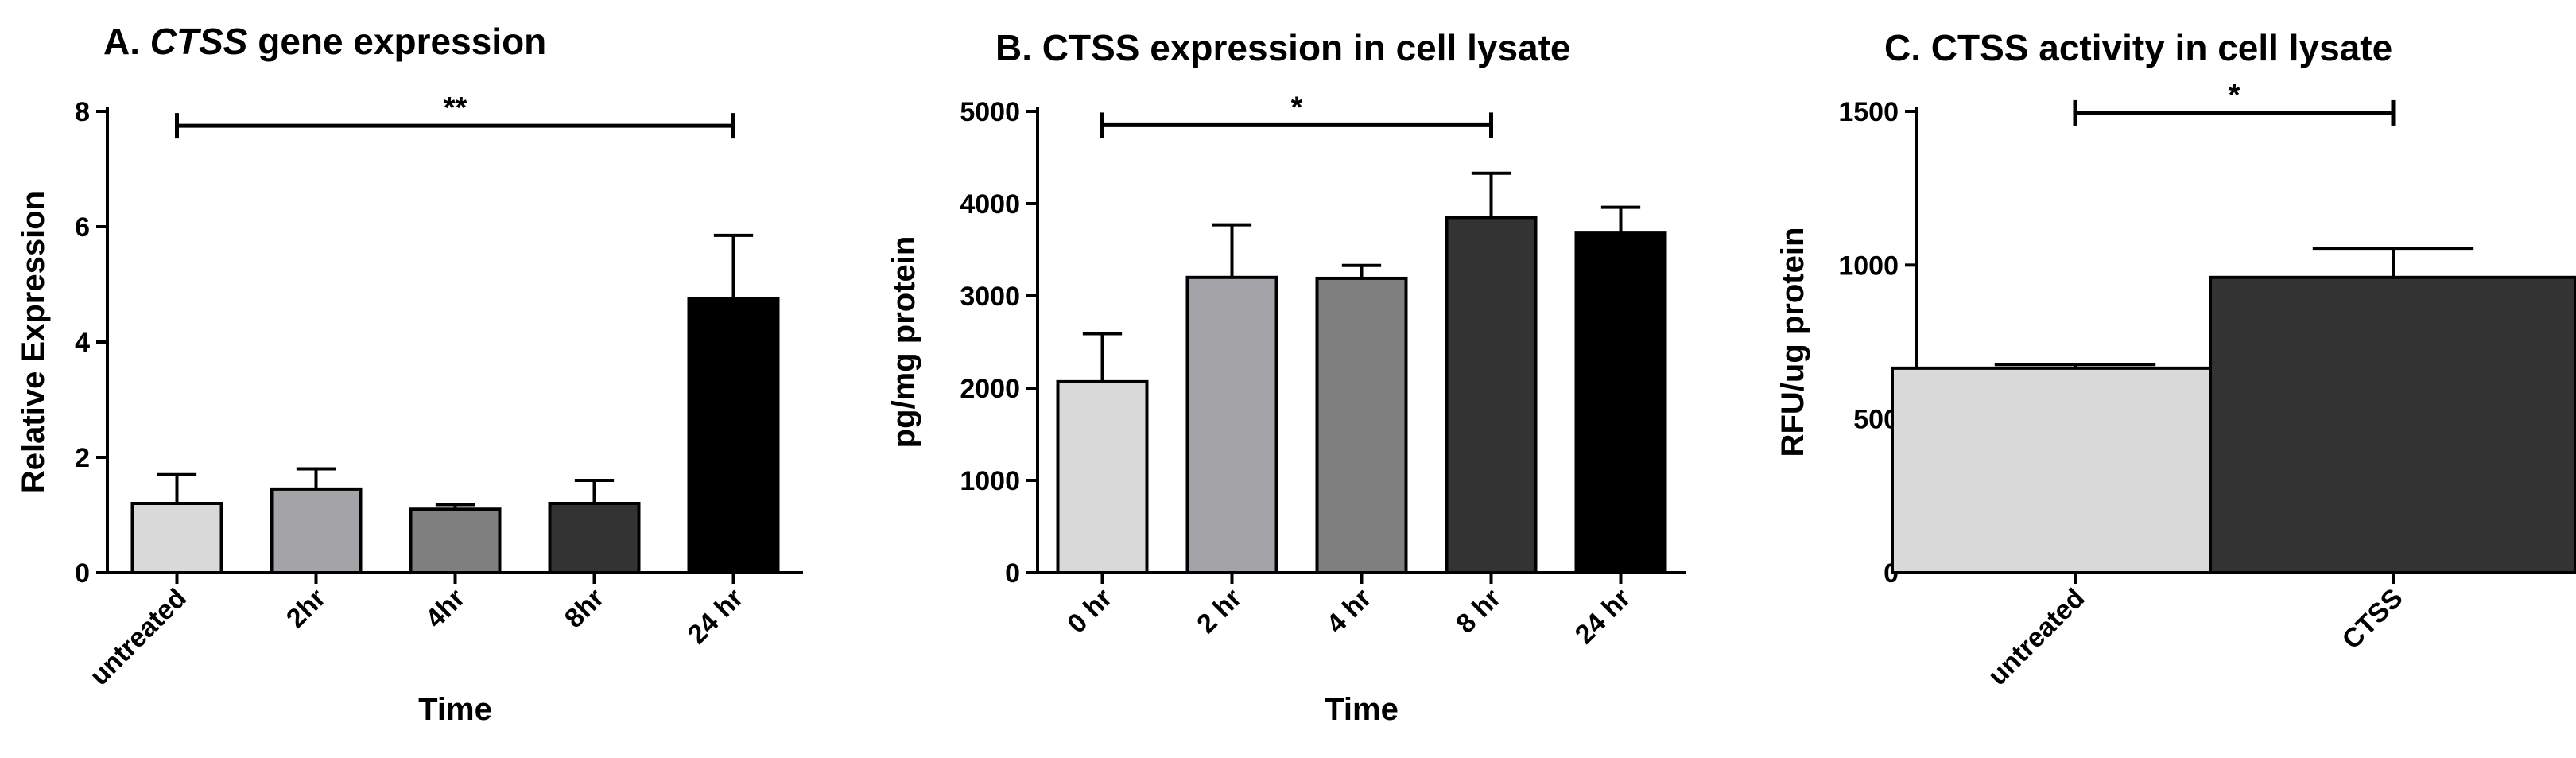  What do you see at coordinates (1219, 611) in the screenshot?
I see `x-tick-label: 2 hr` at bounding box center [1219, 611].